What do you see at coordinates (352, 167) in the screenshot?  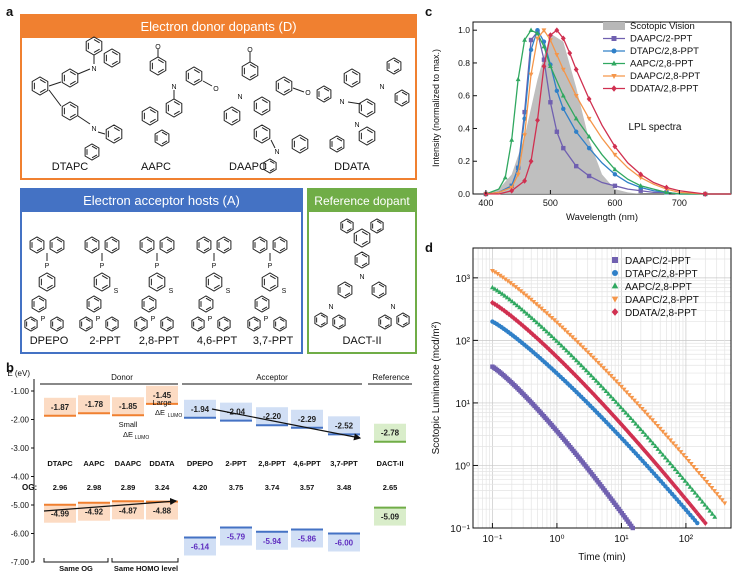 I see `donor-name-3: DDATA` at bounding box center [352, 167].